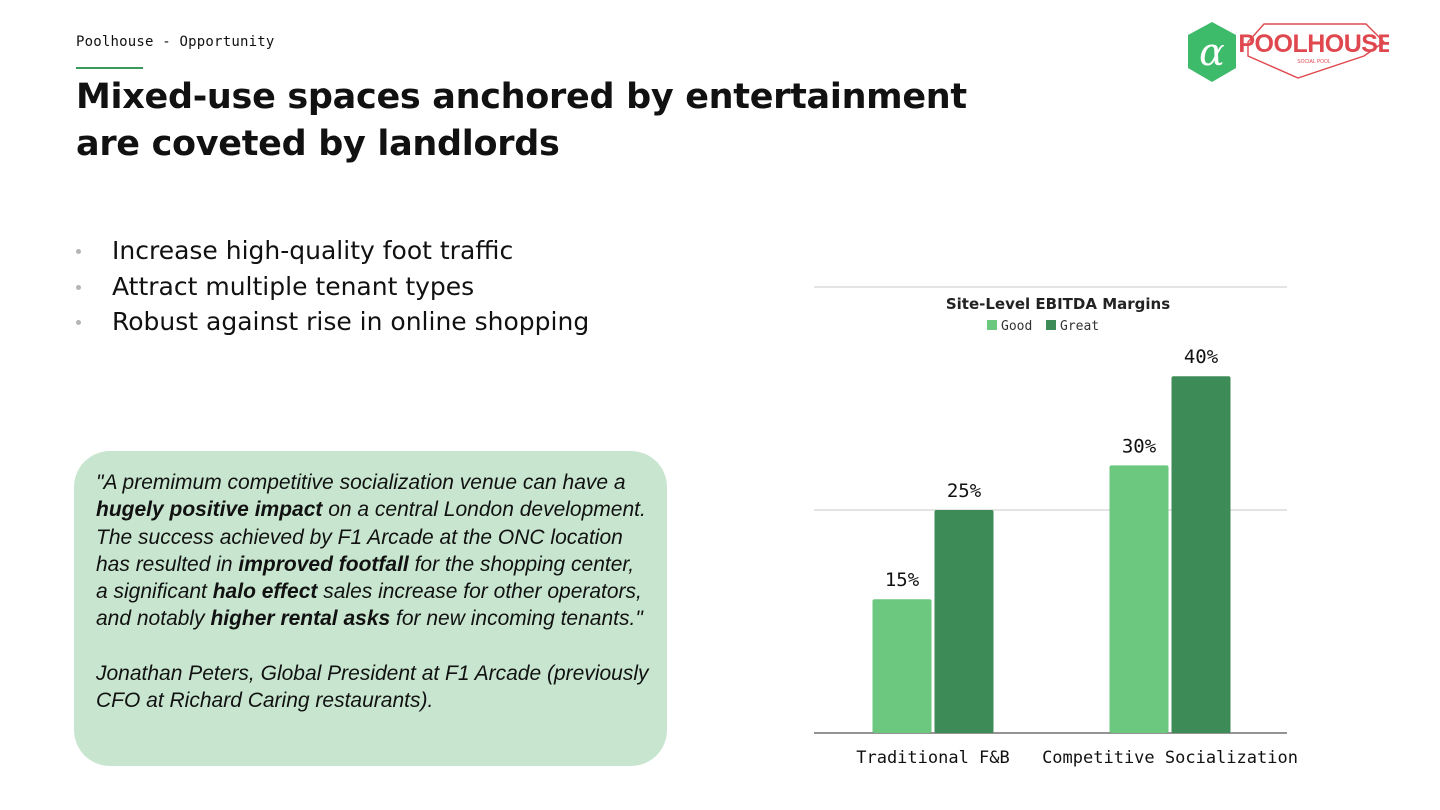 The image size is (1440, 810). I want to click on eyebrow-underline, so click(109, 68).